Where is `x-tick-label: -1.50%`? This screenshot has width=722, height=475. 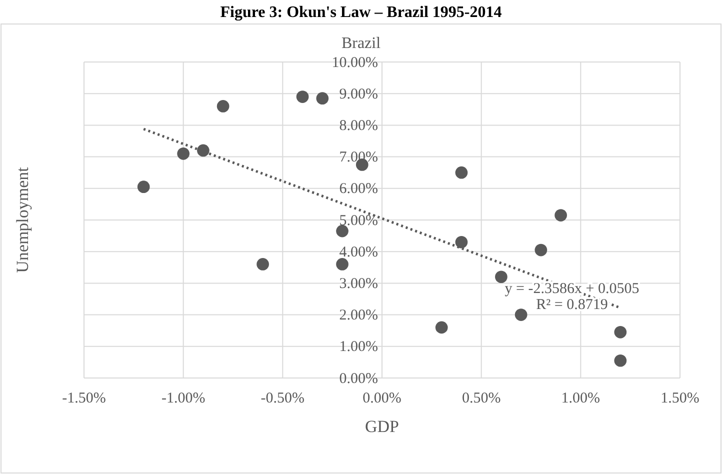
x-tick-label: -1.50% is located at coordinates (84, 398).